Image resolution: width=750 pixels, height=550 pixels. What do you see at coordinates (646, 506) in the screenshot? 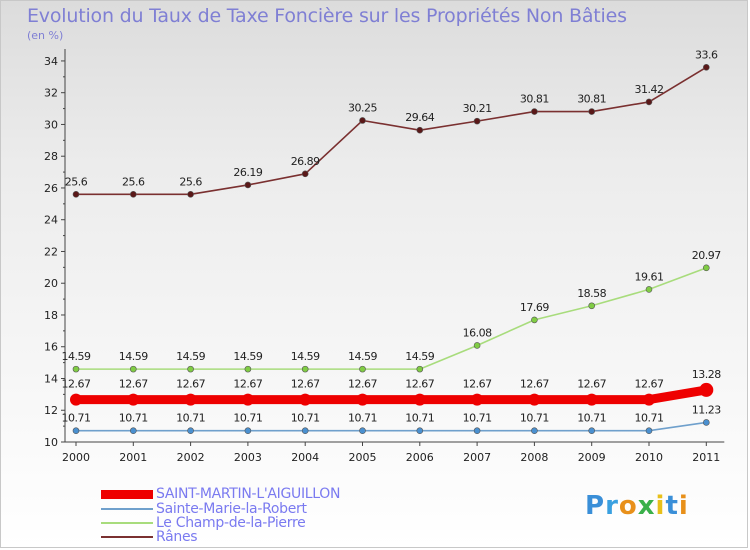
I see `logo-letter: x` at bounding box center [646, 506].